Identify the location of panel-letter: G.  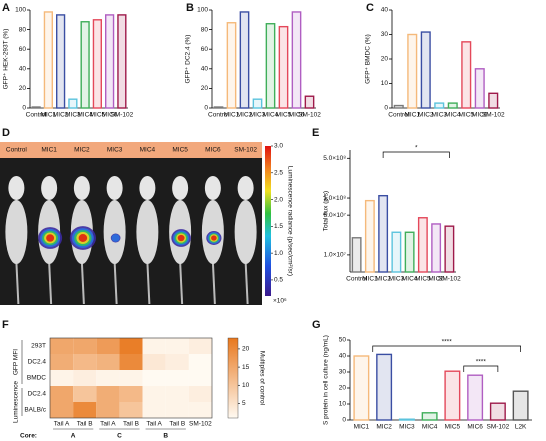
(316, 325).